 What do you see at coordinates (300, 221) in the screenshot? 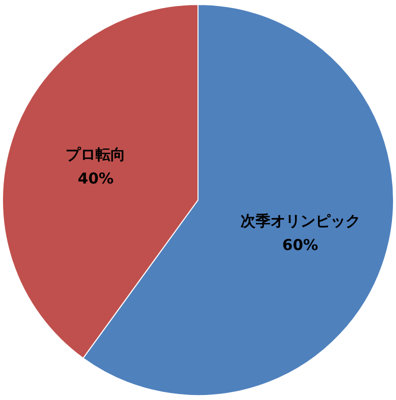
I see `slice-label: 次季オリンピック` at bounding box center [300, 221].